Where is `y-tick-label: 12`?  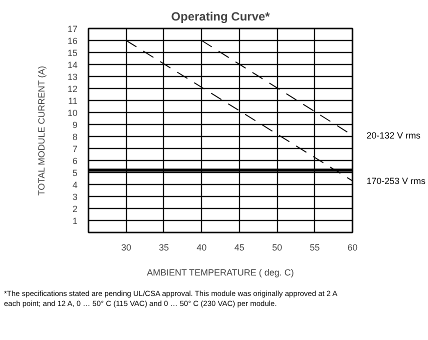 y-tick-label: 12 is located at coordinates (72, 89).